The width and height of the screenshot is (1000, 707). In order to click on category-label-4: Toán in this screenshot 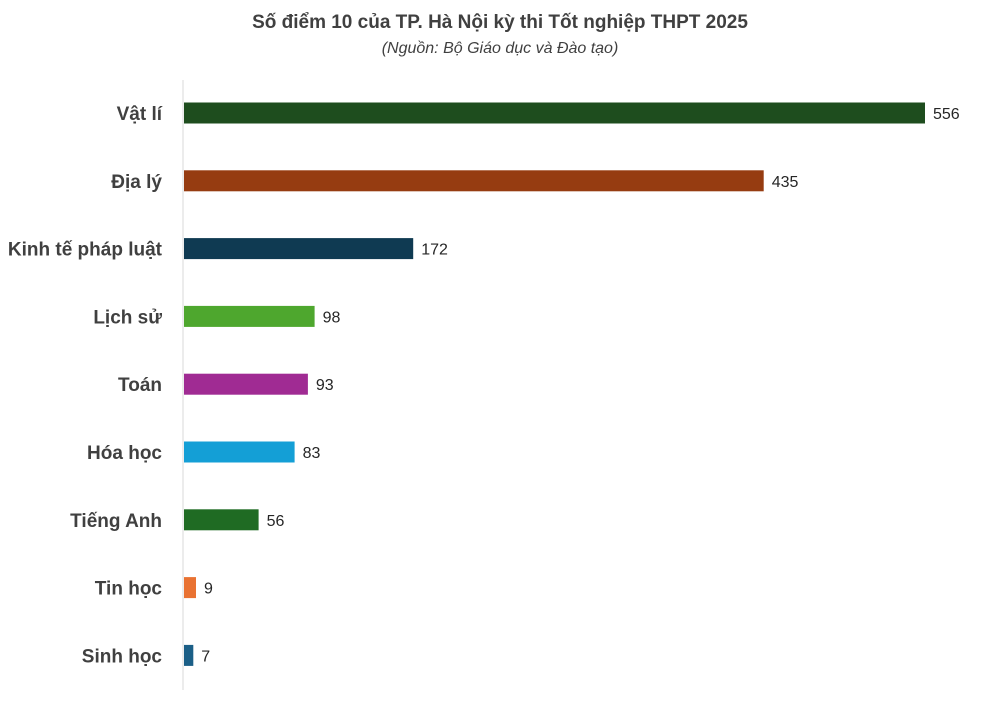, I will do `click(140, 385)`.